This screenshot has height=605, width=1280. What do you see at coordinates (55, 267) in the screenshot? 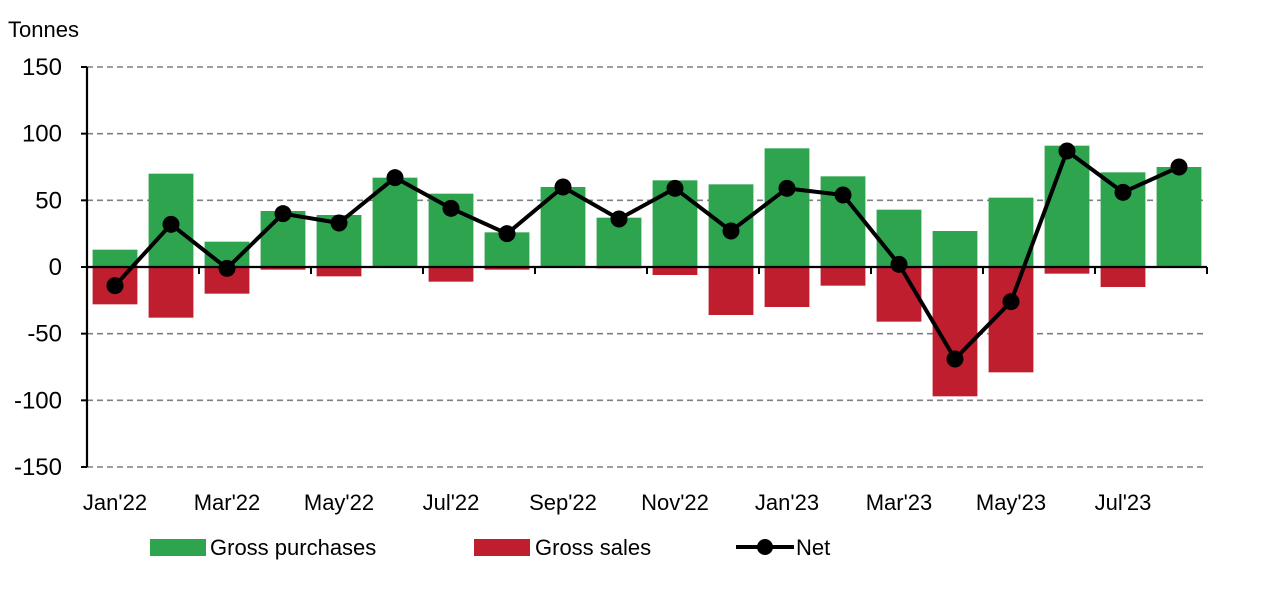
I see `y-tick-label: 0` at bounding box center [55, 267].